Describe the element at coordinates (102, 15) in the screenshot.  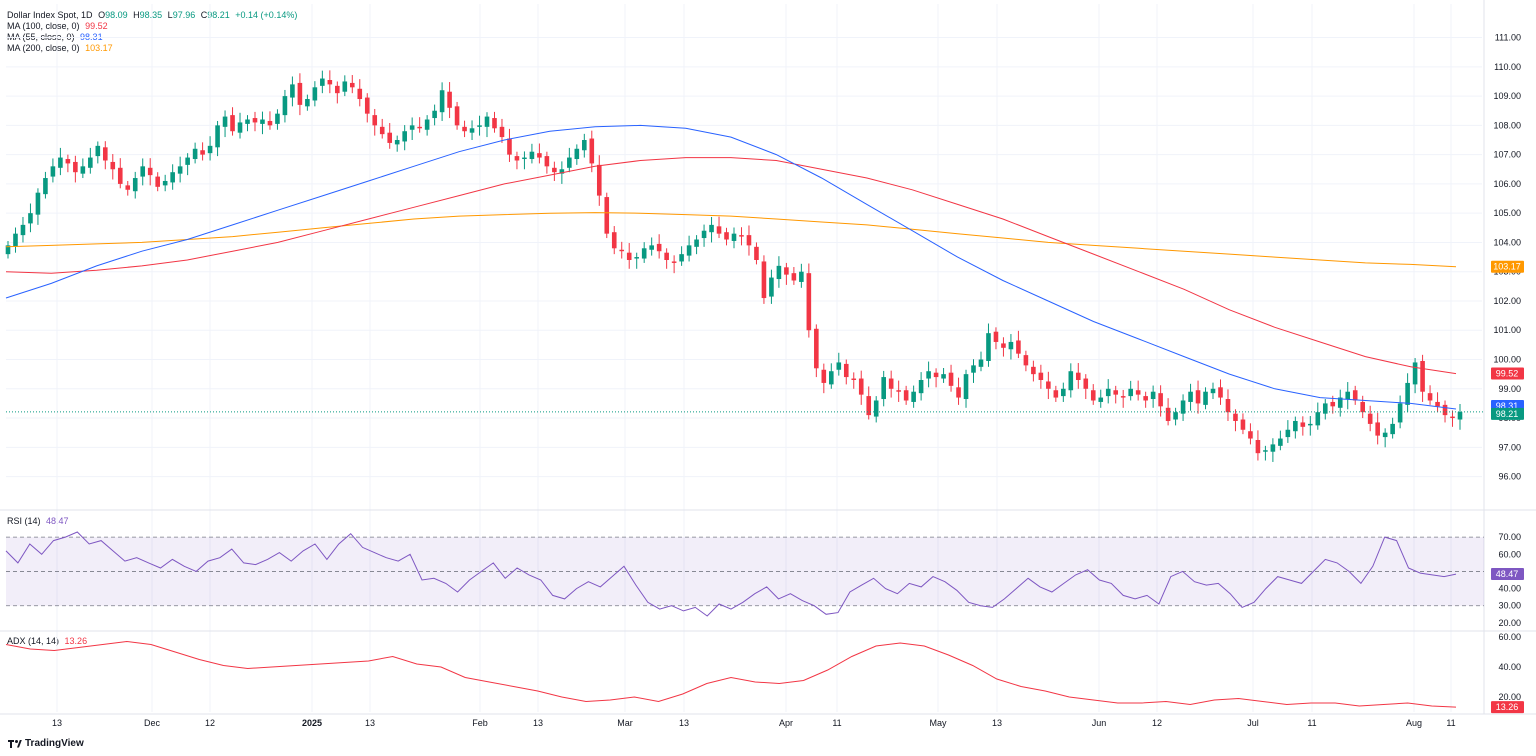
I see `open-label: O` at that location.